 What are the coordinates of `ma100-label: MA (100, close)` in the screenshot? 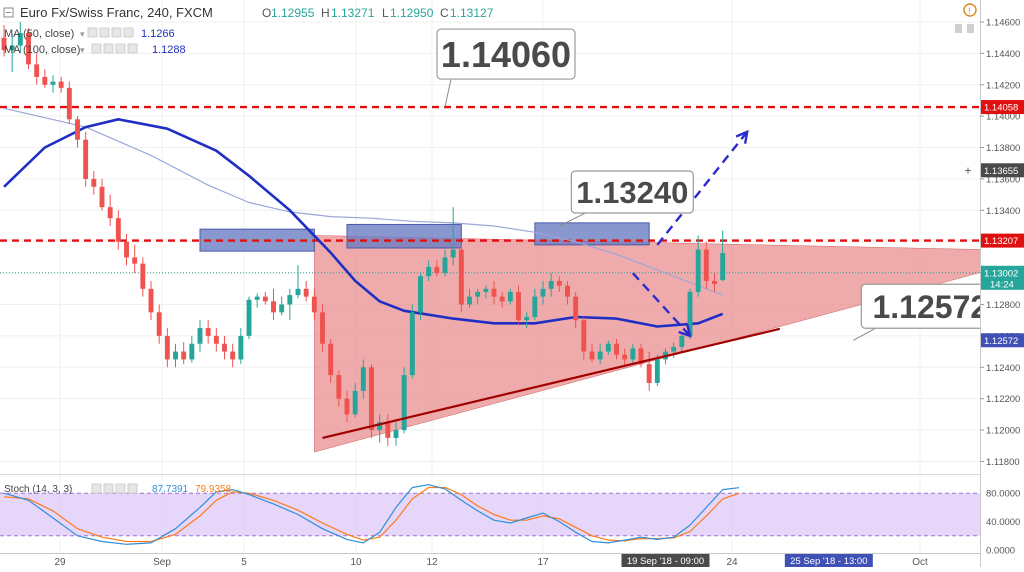 It's located at (42, 50).